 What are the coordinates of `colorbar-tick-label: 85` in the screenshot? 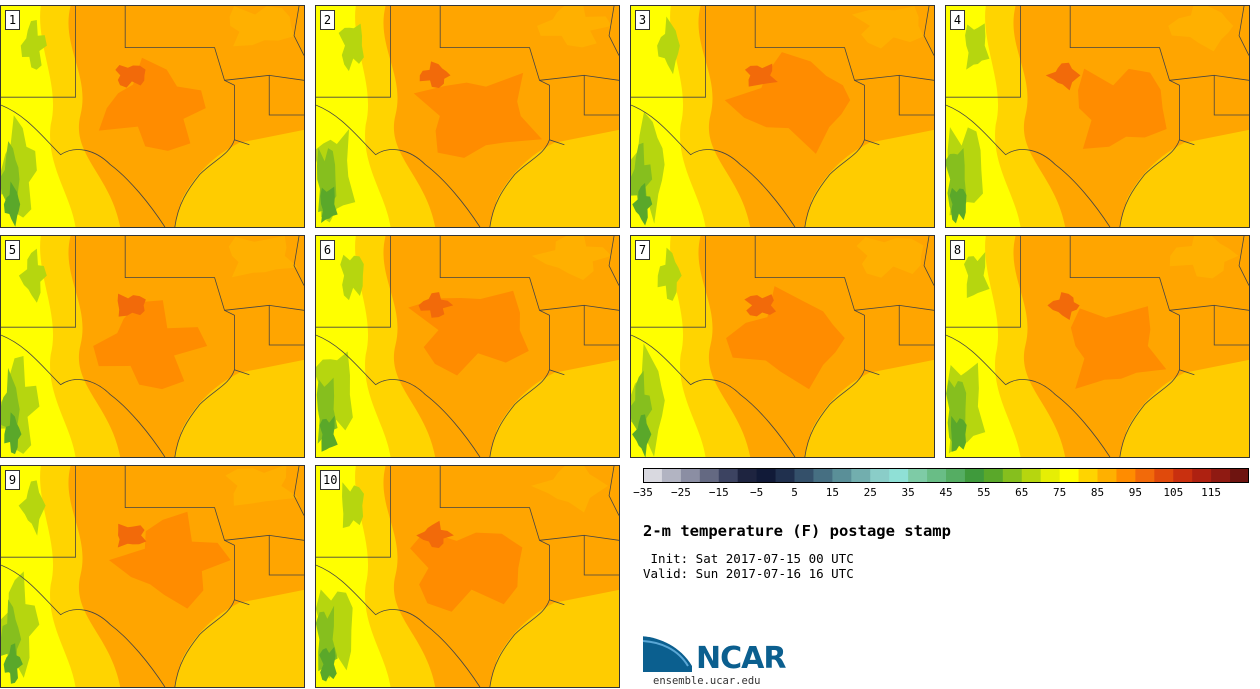 It's located at (1097, 492).